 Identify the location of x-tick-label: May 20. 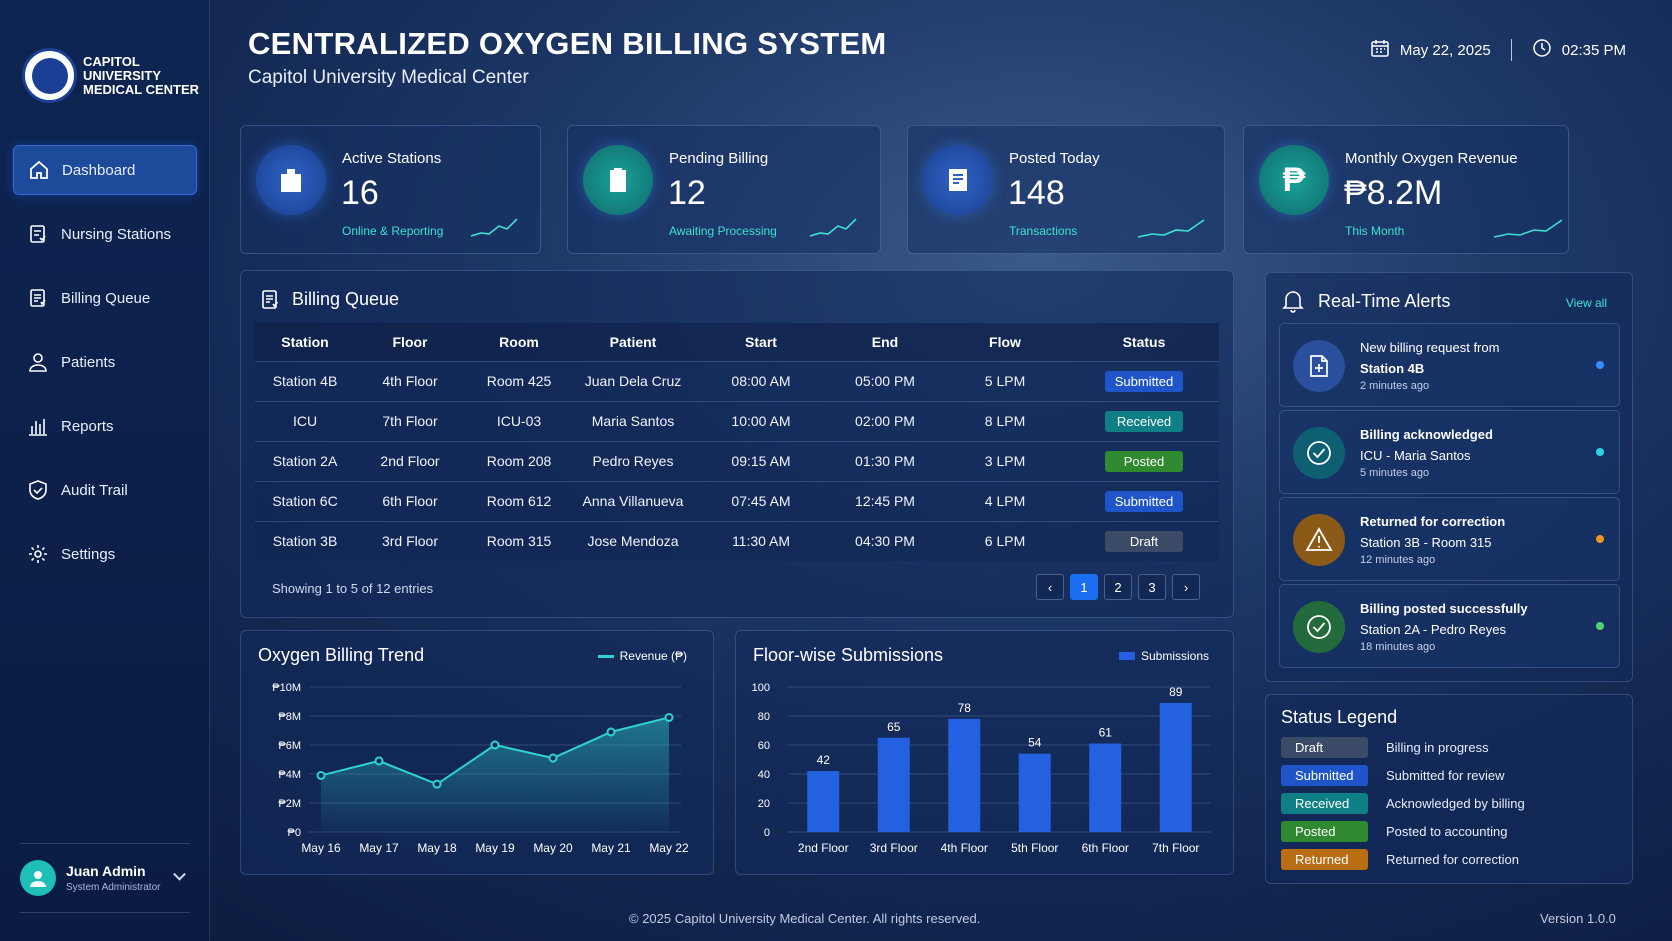
(553, 848).